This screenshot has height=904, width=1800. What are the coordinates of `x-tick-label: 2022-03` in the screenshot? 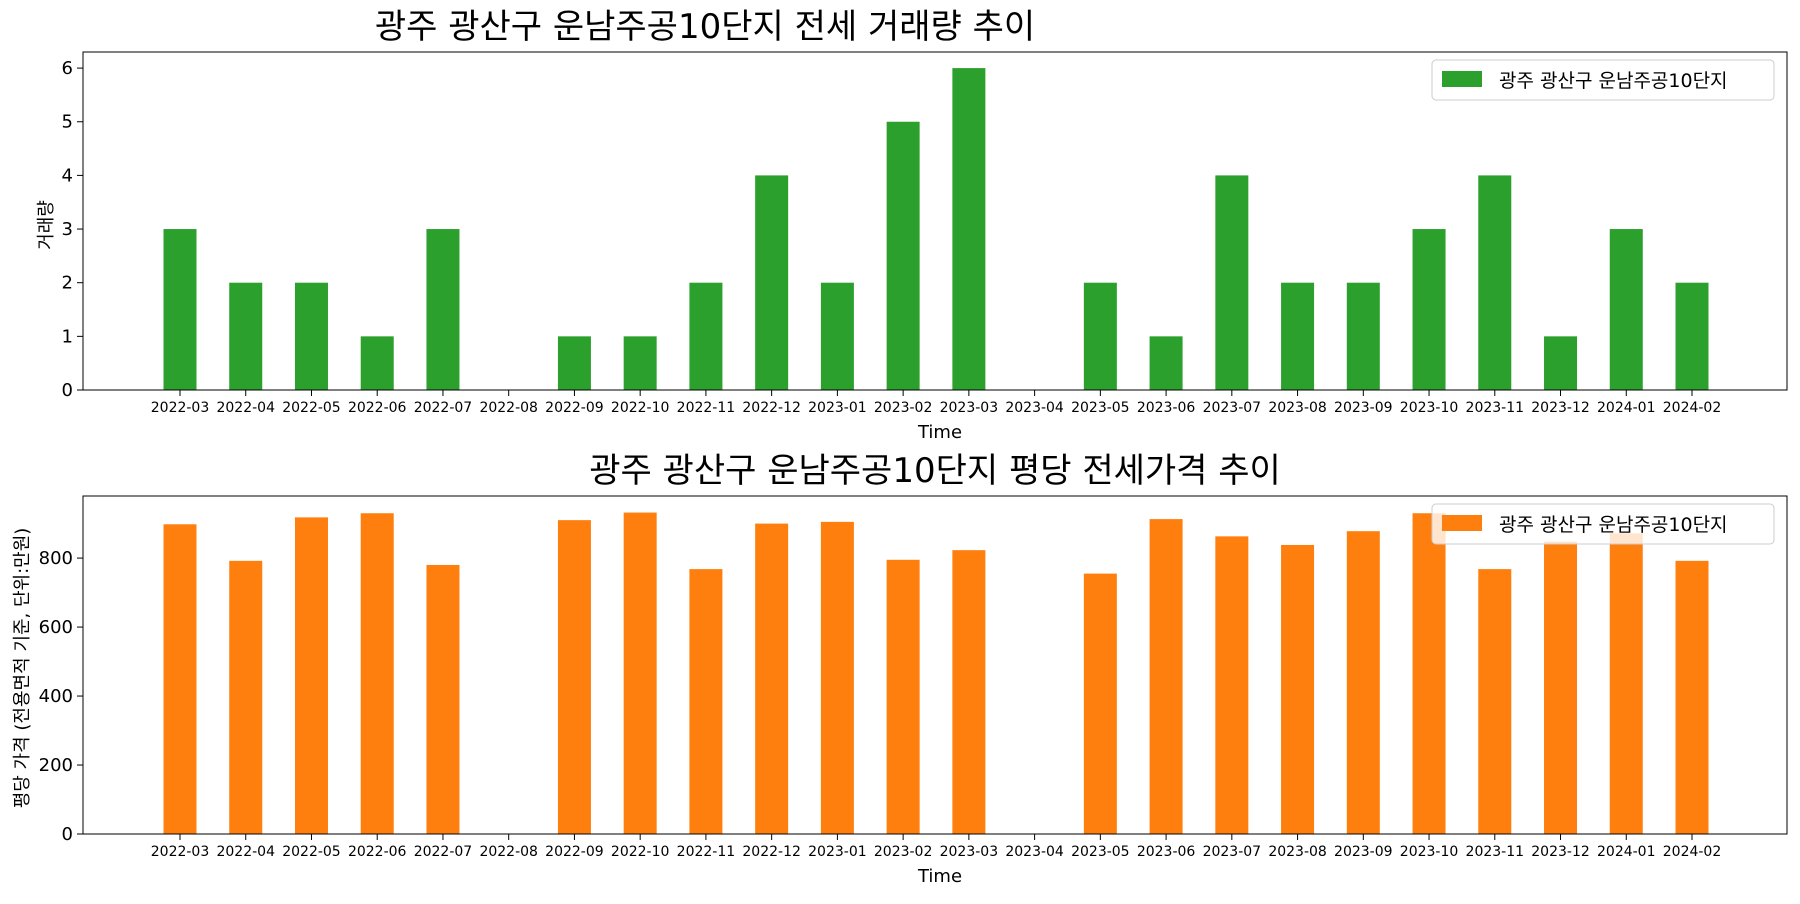 It's located at (180, 408).